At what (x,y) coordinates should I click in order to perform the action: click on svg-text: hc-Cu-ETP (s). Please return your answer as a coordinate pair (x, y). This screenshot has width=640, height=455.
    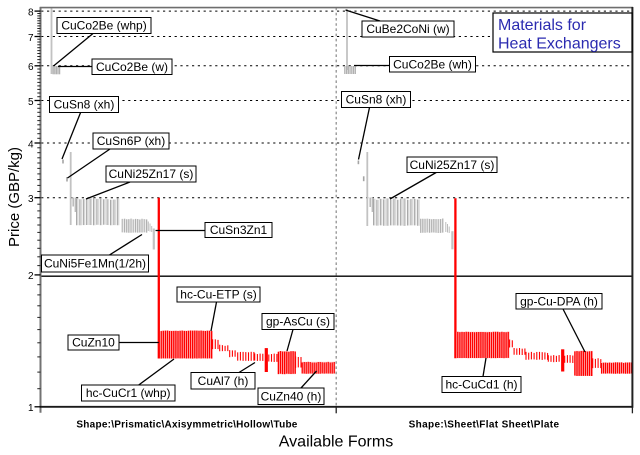
    Looking at the image, I should click on (218, 295).